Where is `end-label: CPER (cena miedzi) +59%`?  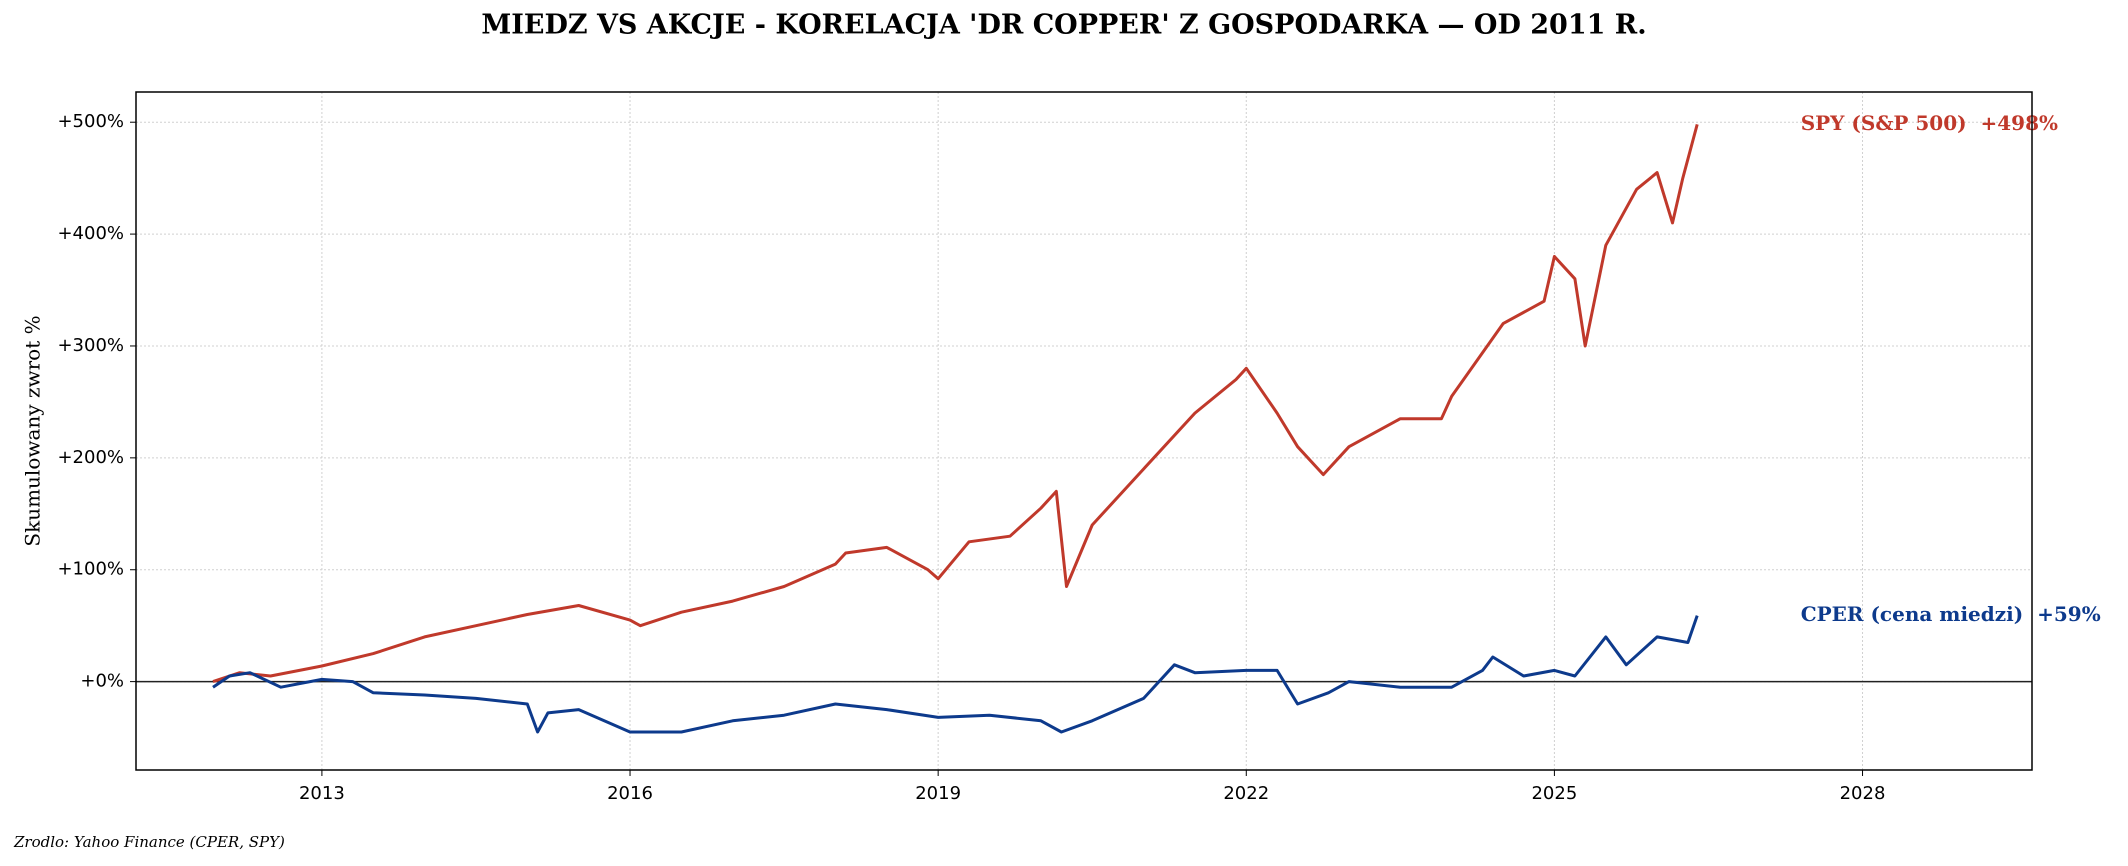 end-label: CPER (cena miedzi) +59% is located at coordinates (1951, 614).